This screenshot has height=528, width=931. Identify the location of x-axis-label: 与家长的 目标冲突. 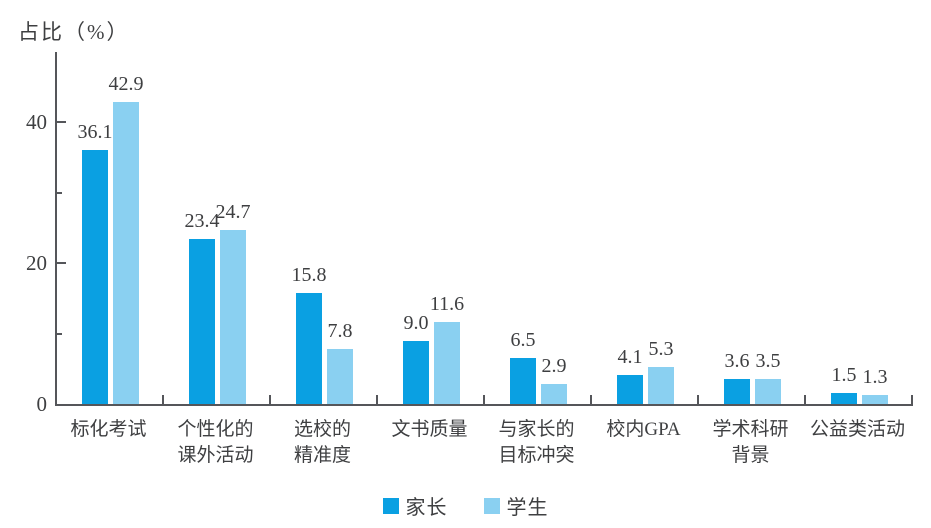
(536, 442).